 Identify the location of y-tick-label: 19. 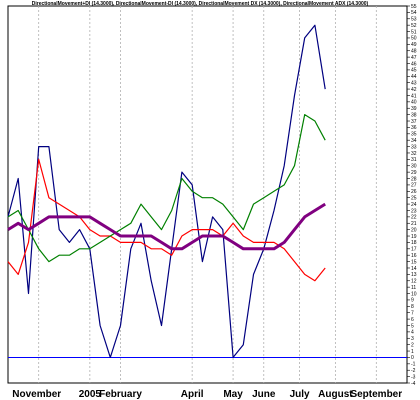
(414, 237).